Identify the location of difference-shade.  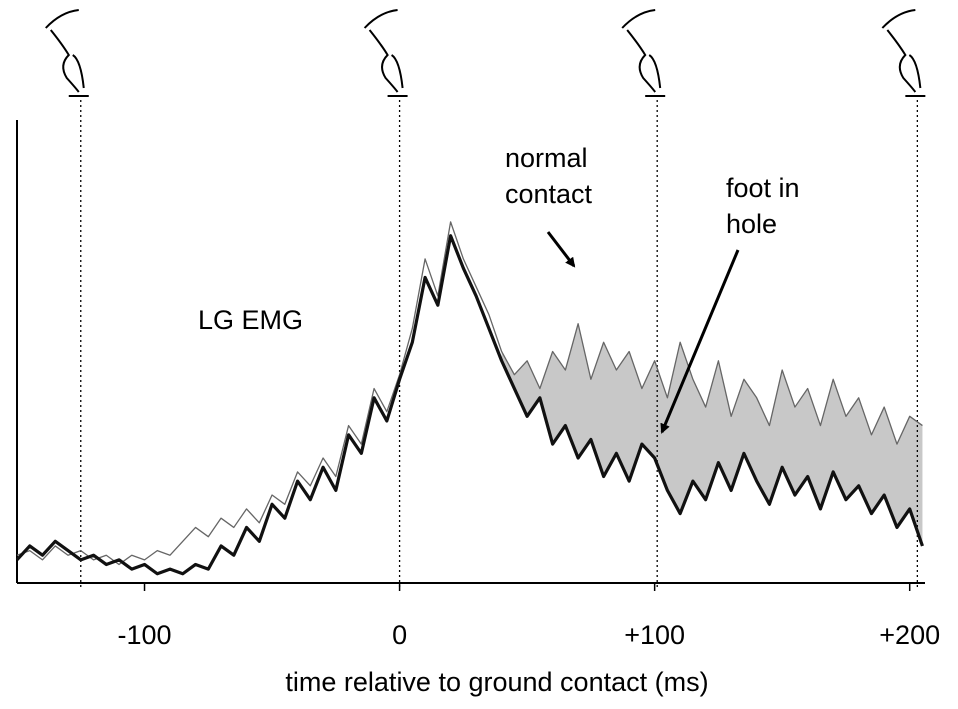
(712, 434).